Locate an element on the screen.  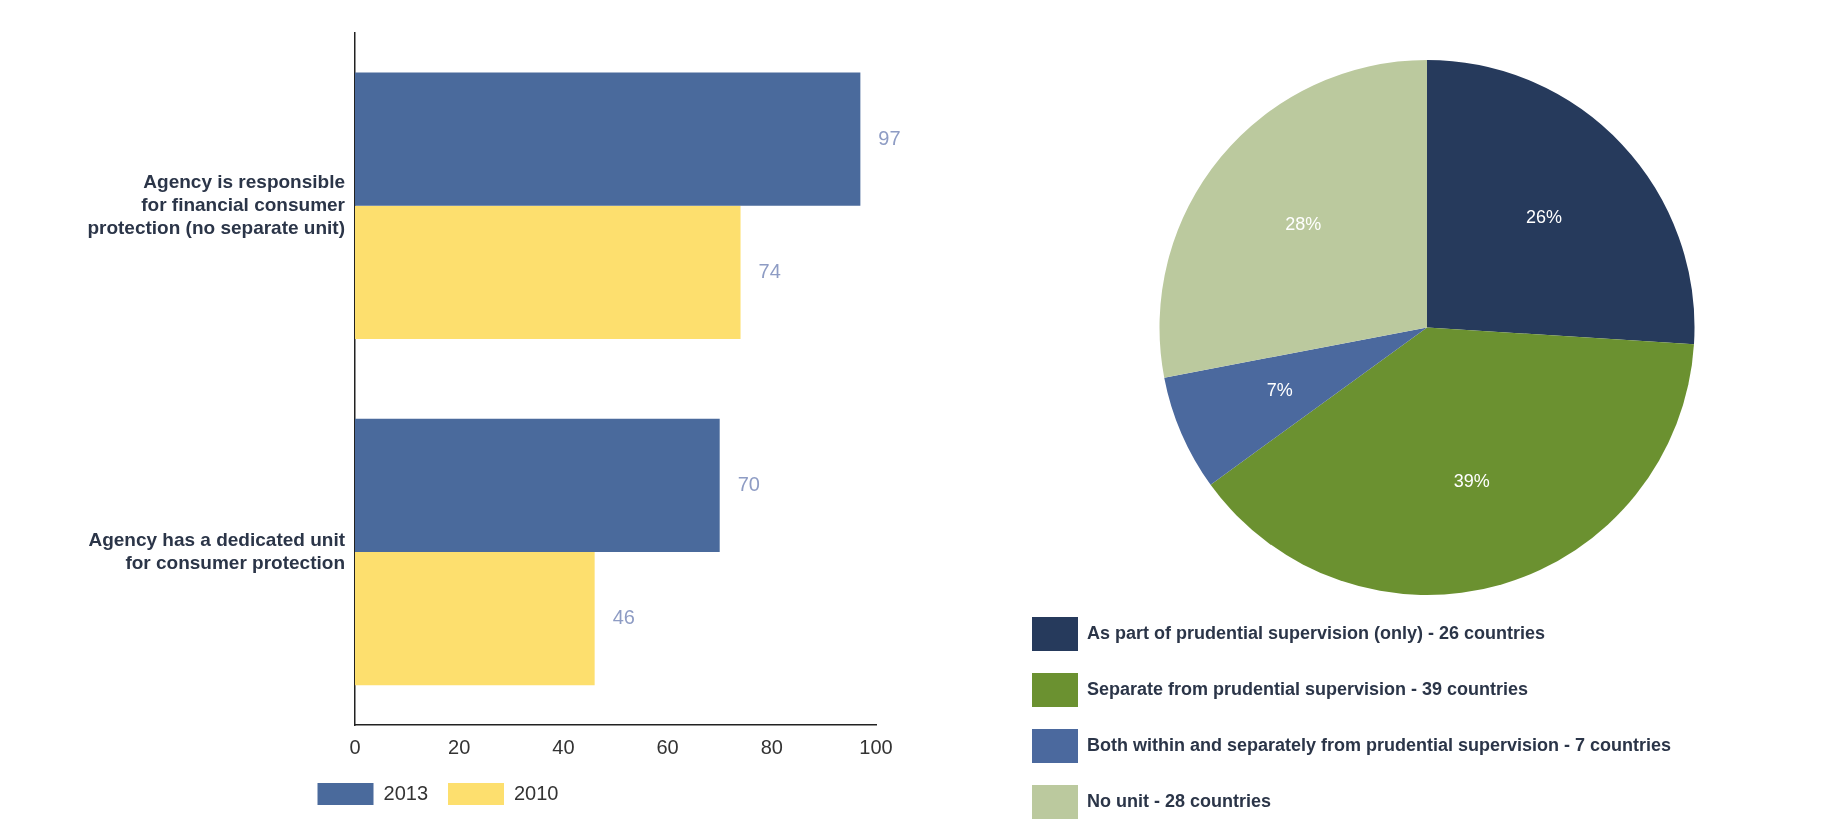
data-label: 74 is located at coordinates (769, 270).